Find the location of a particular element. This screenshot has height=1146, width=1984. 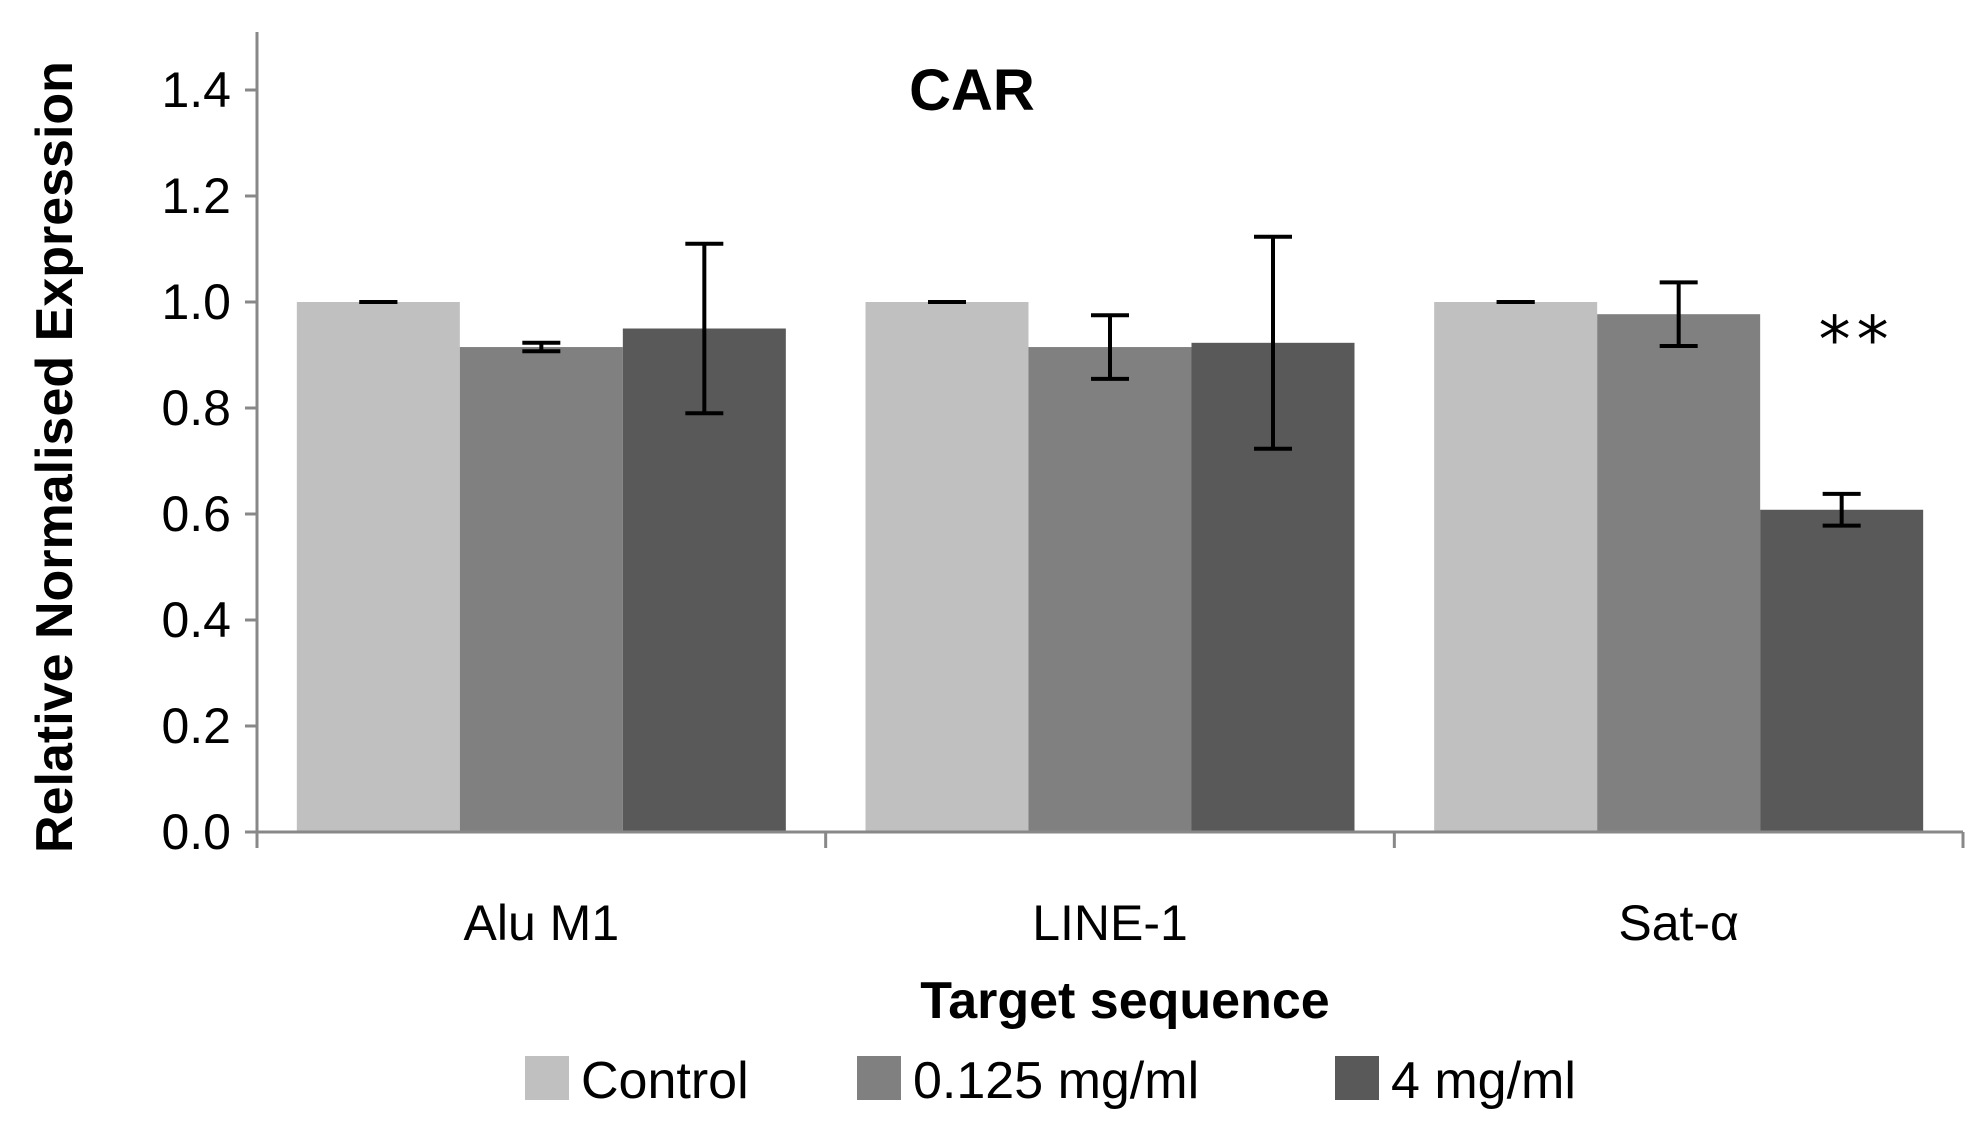

legend-swatch-control is located at coordinates (547, 1078).